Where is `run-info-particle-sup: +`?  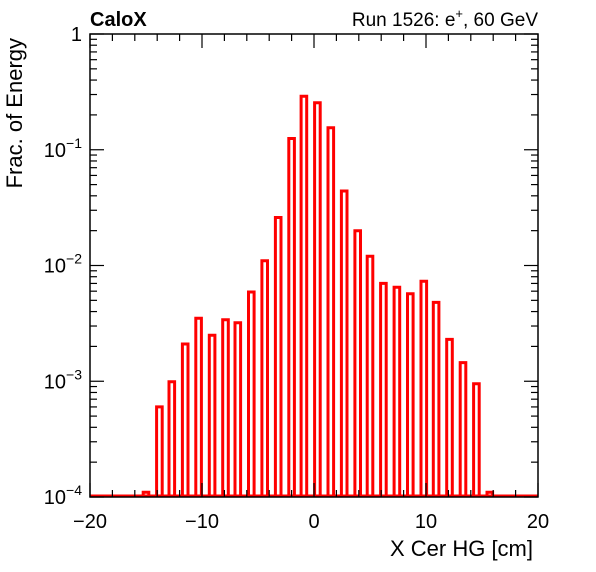 run-info-particle-sup: + is located at coordinates (459, 13).